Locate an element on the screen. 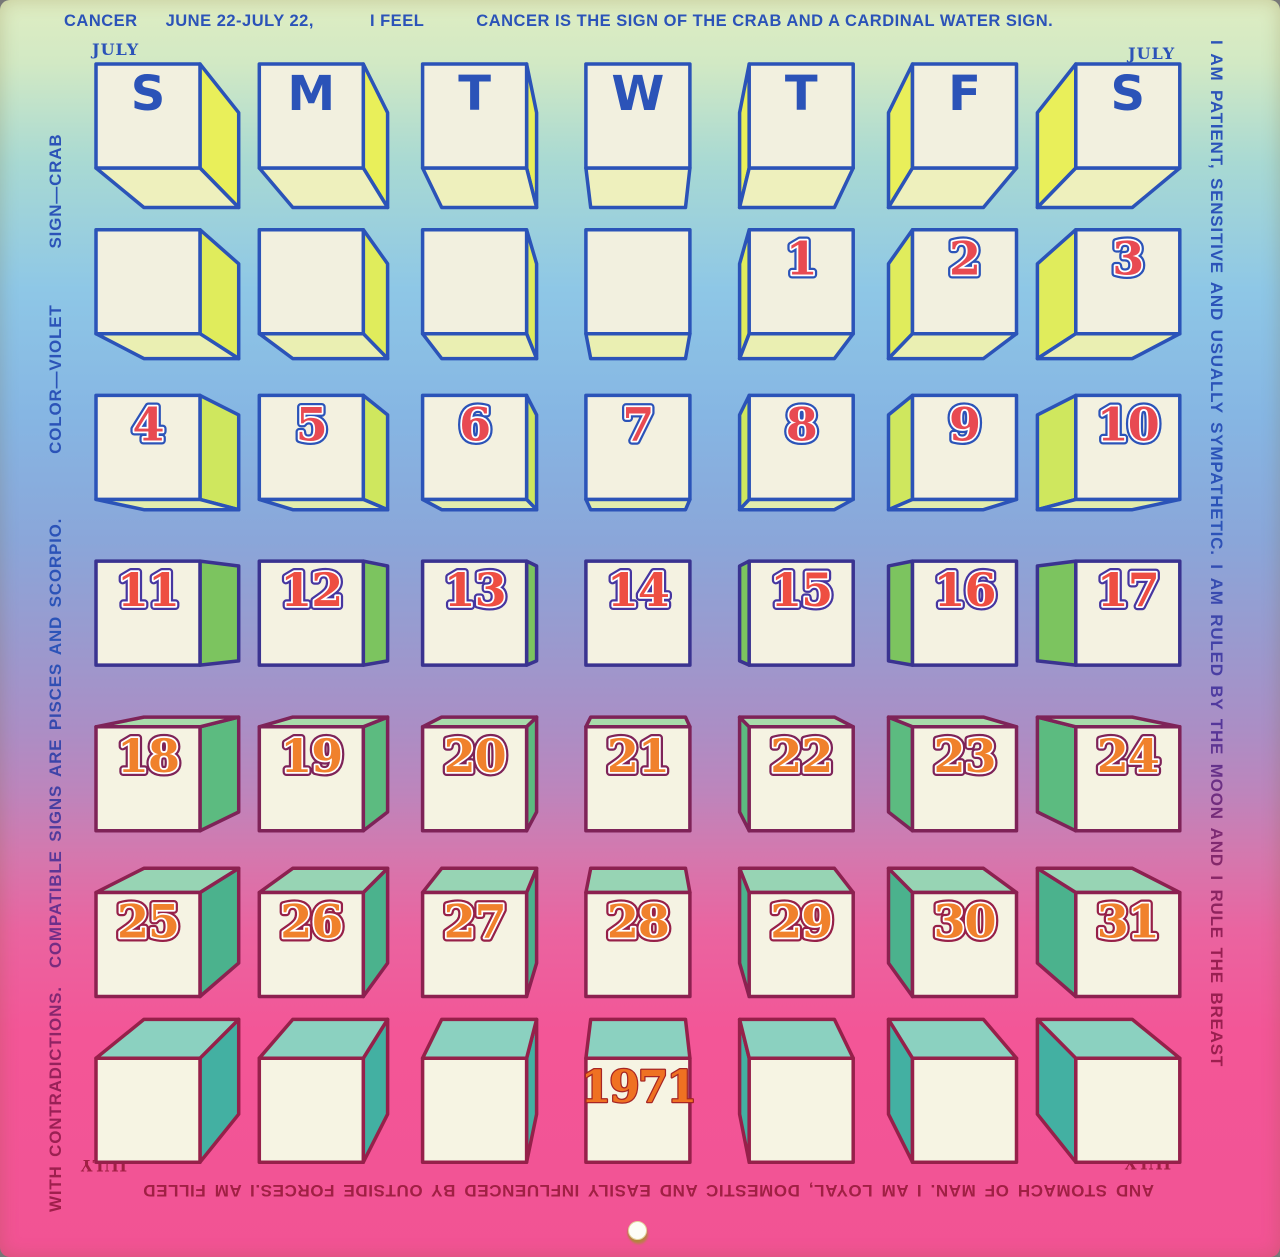 This screenshot has width=1280, height=1257. day-number-outline: 17 is located at coordinates (1128, 590).